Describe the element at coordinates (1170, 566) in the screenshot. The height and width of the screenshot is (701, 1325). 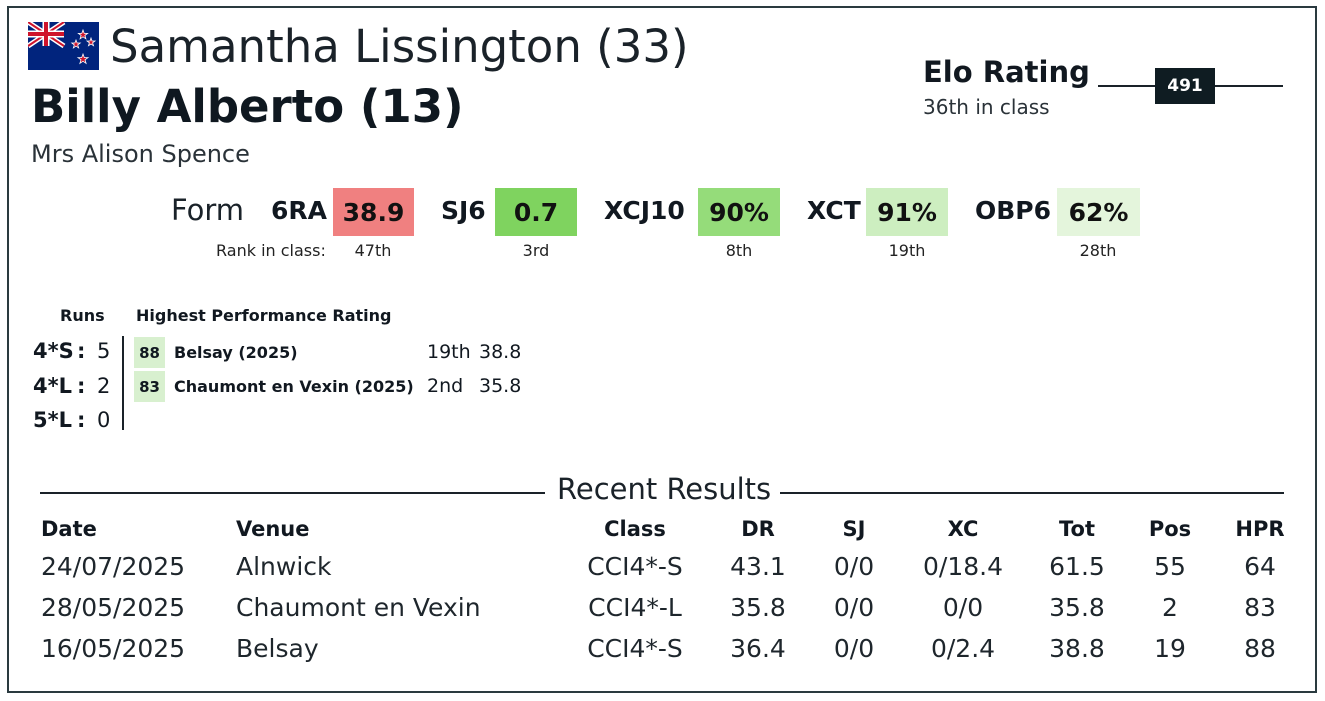
I see `result-pos: 55` at that location.